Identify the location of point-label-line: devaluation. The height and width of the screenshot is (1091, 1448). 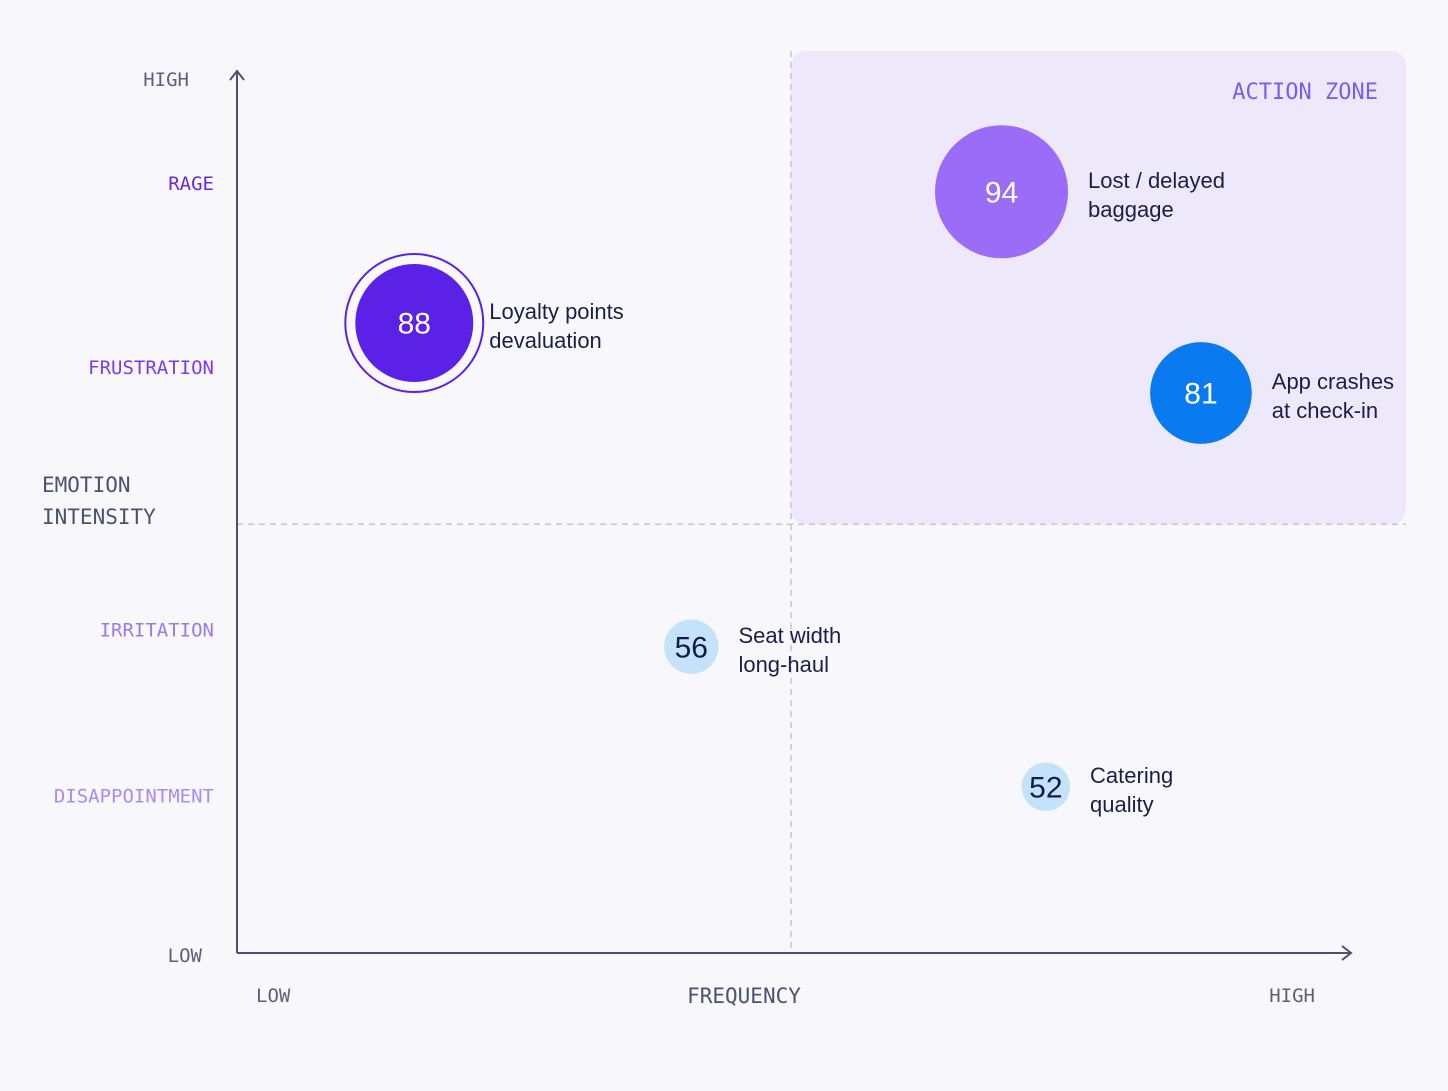
(545, 340).